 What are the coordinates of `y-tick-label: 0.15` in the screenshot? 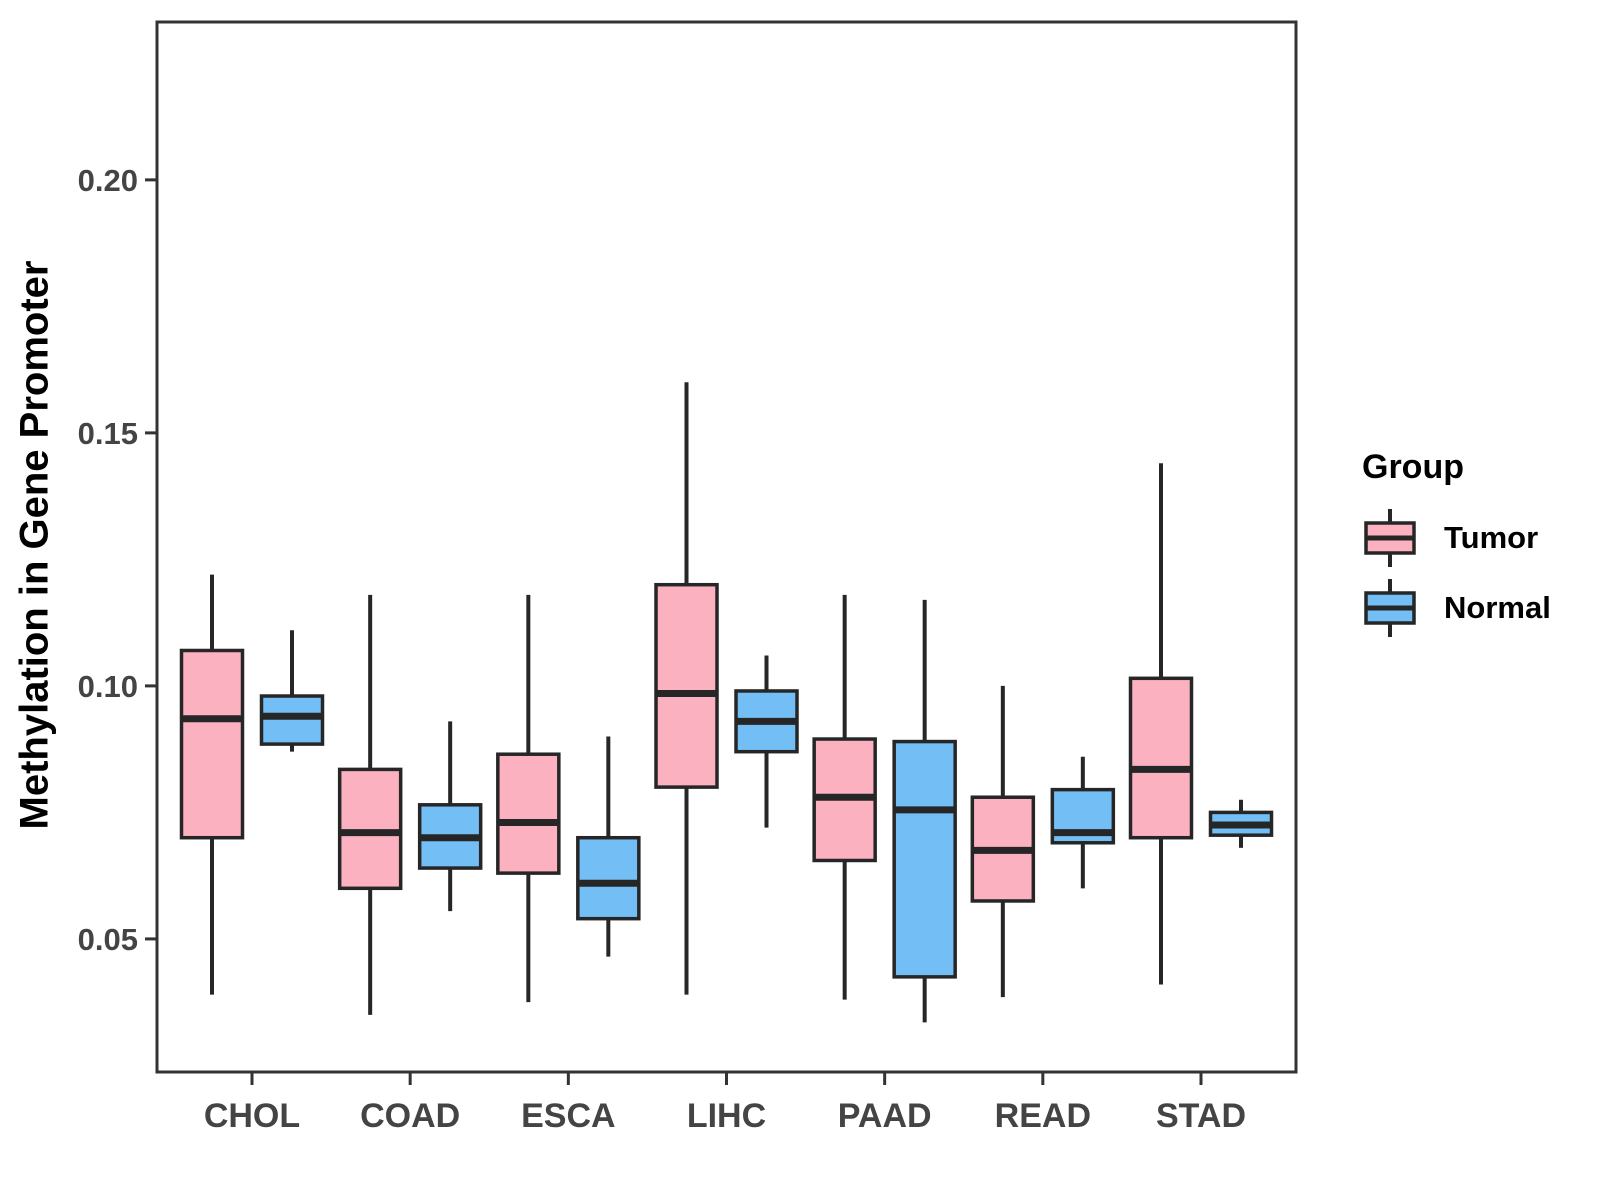 It's located at (108, 433).